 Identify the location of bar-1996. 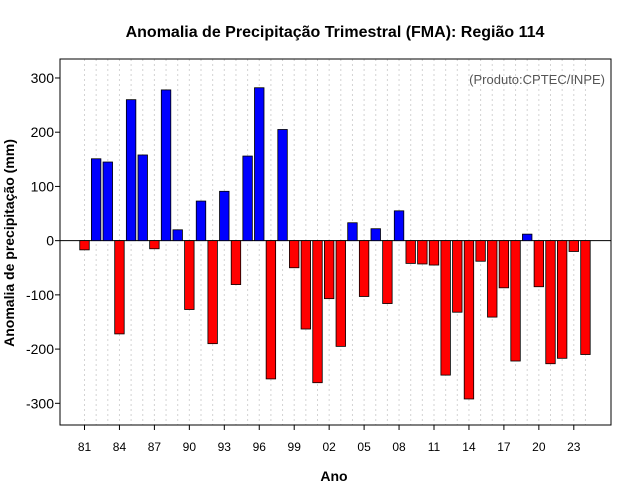
(259, 164).